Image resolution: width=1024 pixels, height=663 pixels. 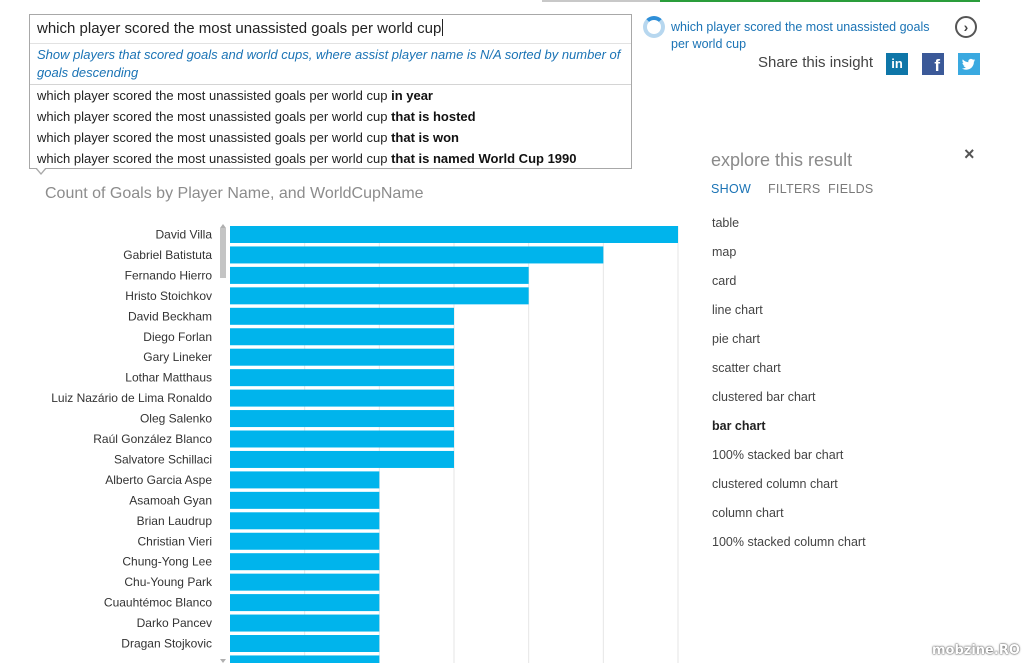 What do you see at coordinates (851, 189) in the screenshot?
I see `tab-fields: FIELDS` at bounding box center [851, 189].